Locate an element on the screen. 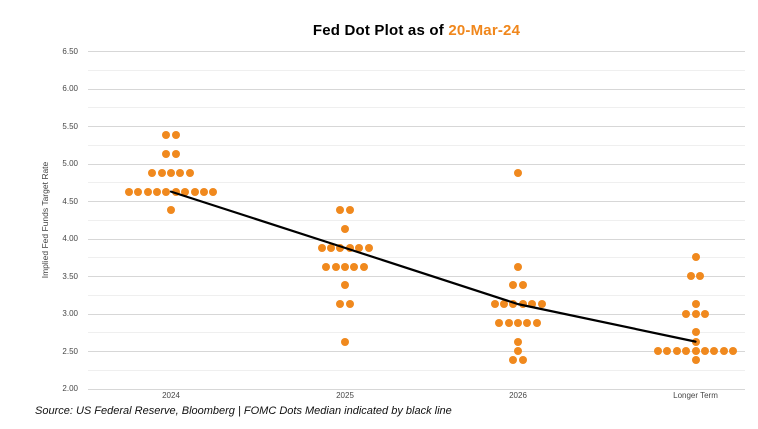 The image size is (758, 429). y-tick-label: 4.50 is located at coordinates (70, 201).